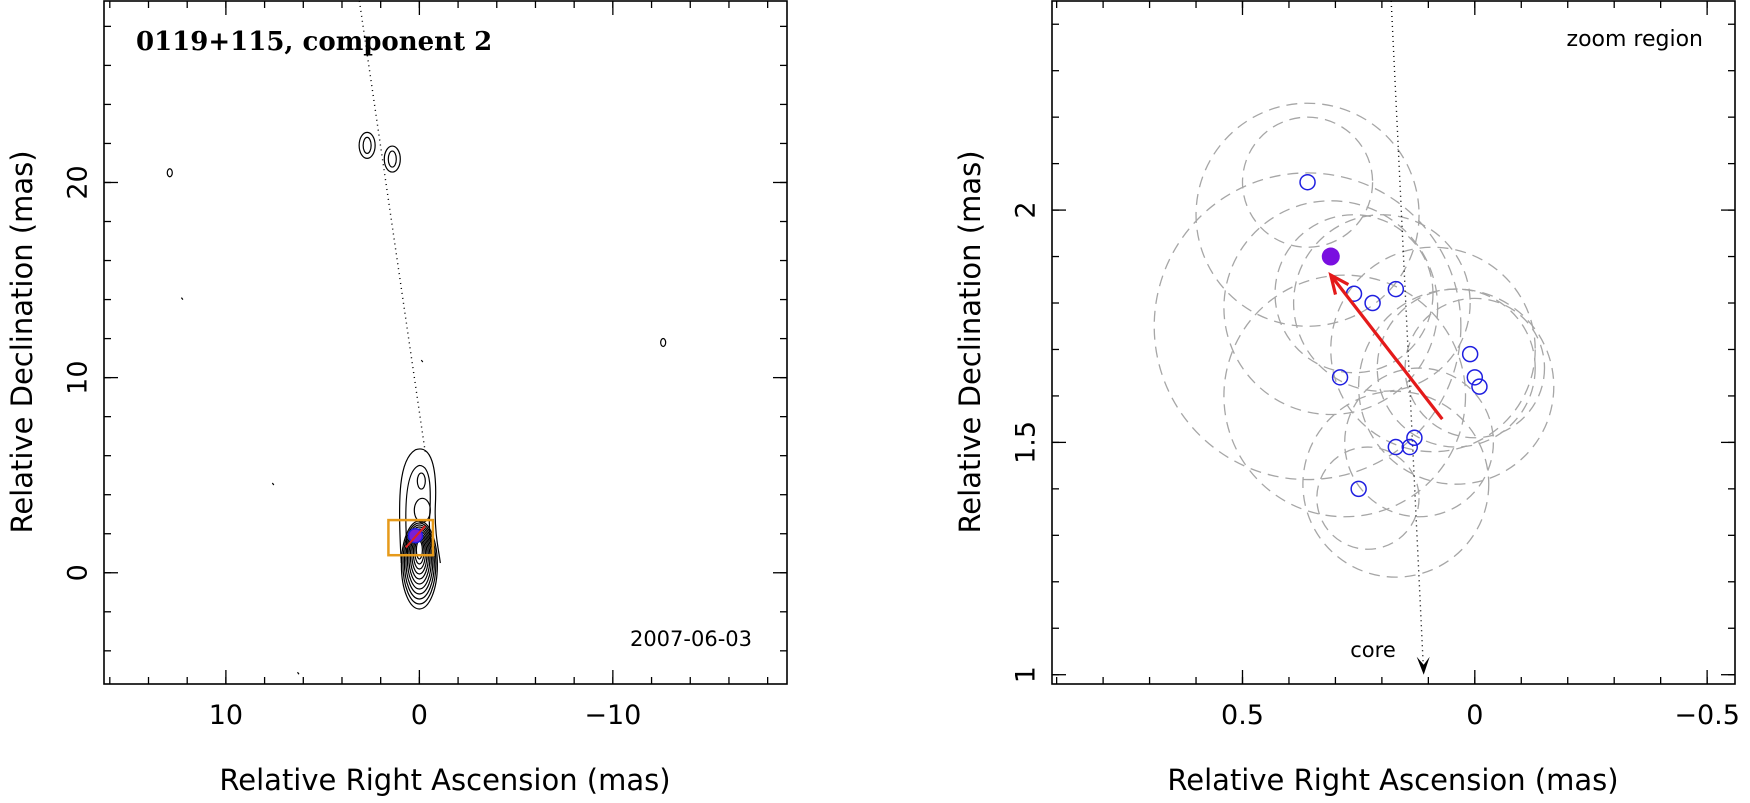 This screenshot has width=1750, height=803. Describe the element at coordinates (78, 377) in the screenshot. I see `y-tick-label: 10` at that location.